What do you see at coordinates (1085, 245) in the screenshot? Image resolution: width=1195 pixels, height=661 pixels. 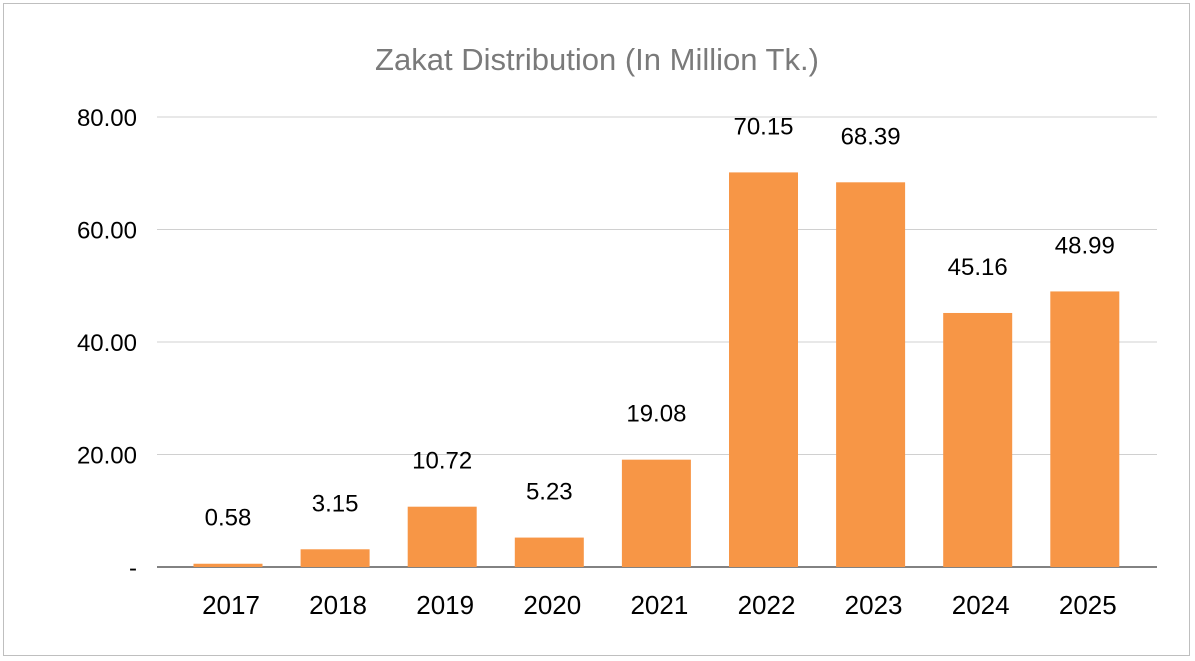 I see `data-label: 48.99` at bounding box center [1085, 245].